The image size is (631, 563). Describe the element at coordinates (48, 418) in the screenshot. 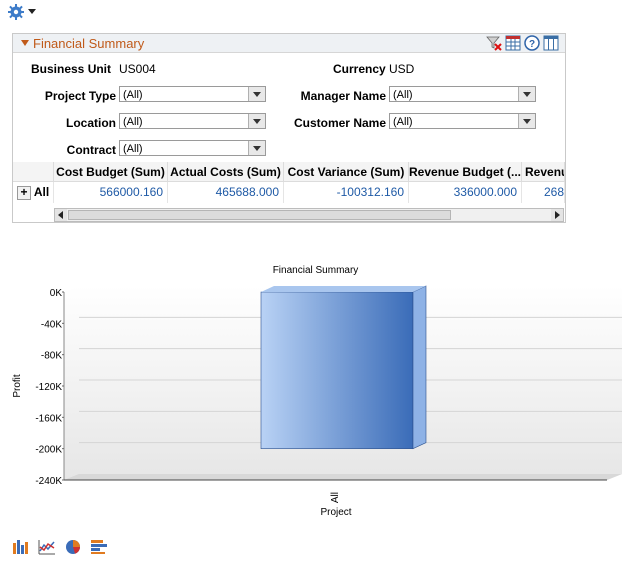

I see `y-tick-label: -160K` at that location.